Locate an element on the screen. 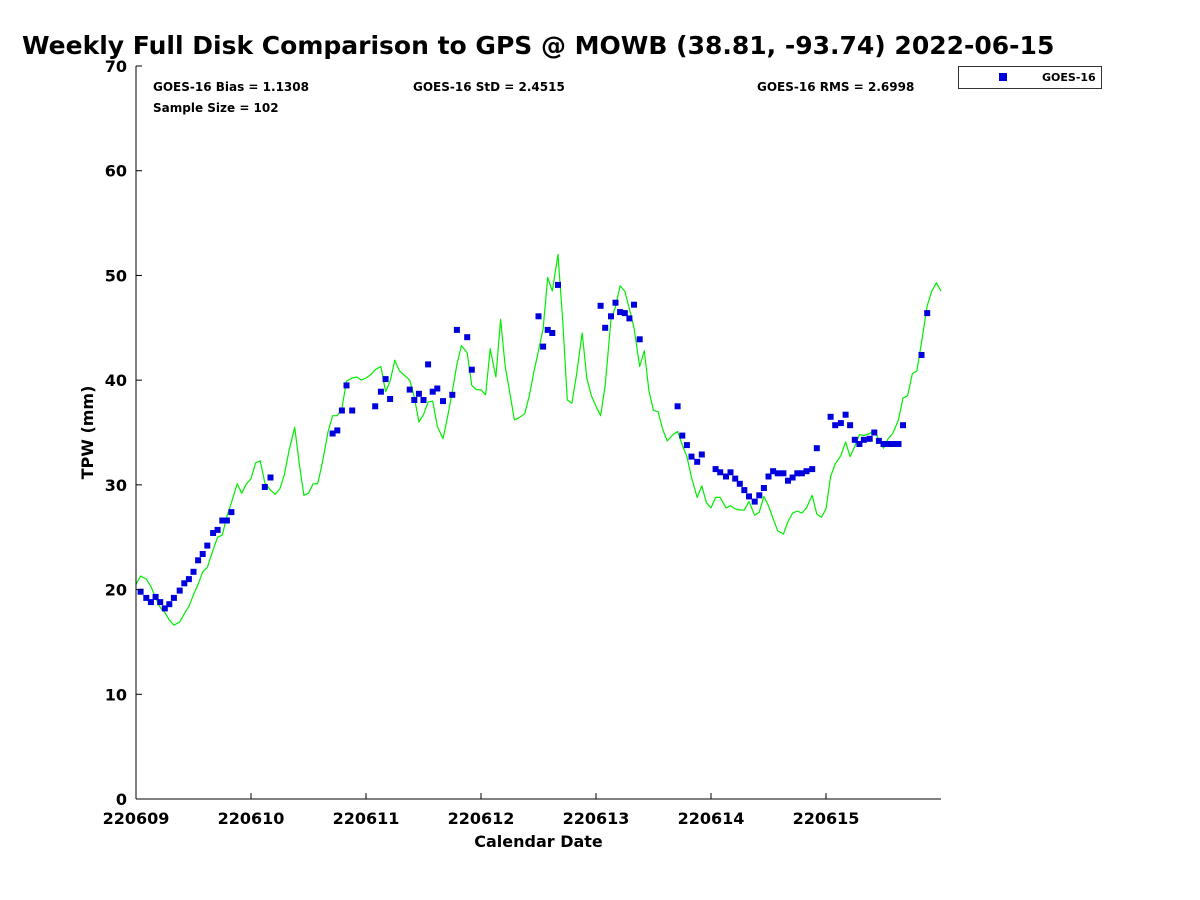 The image size is (1200, 900). y-tick-label: 40 is located at coordinates (116, 380).